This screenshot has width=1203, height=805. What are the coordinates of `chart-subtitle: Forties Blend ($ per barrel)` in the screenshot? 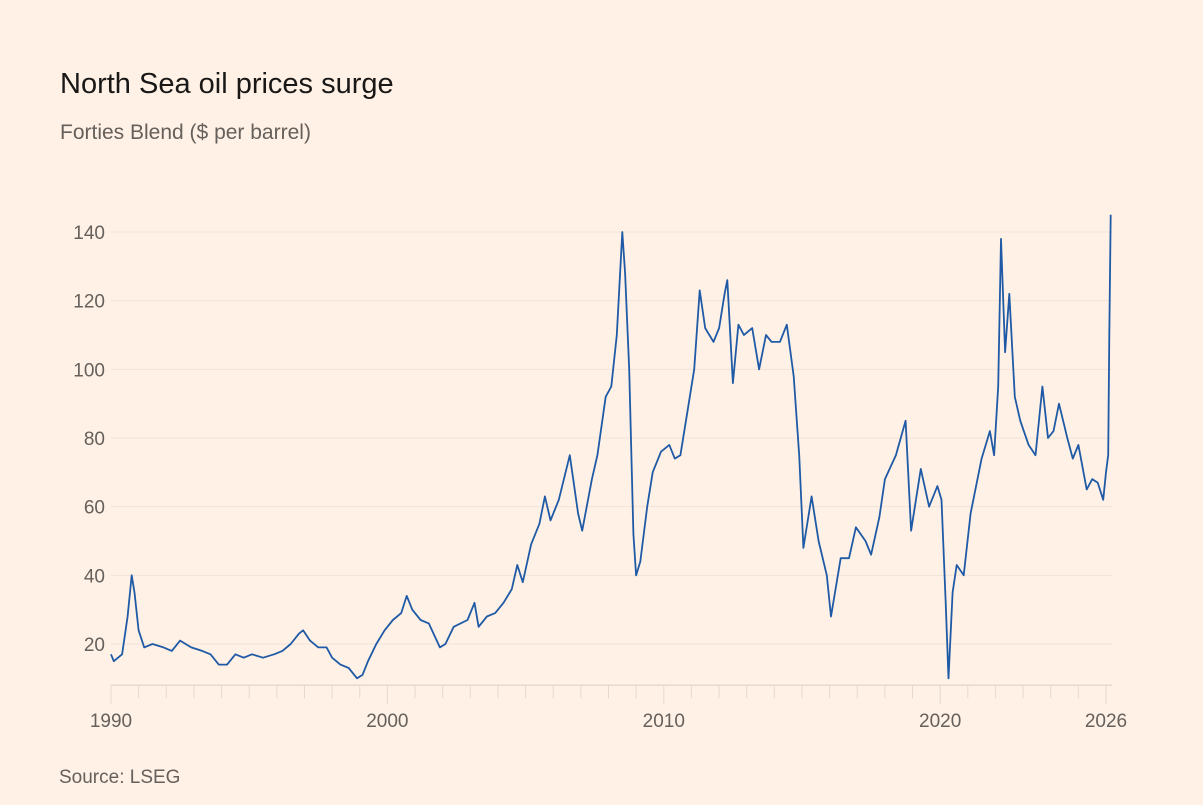 It's located at (185, 132).